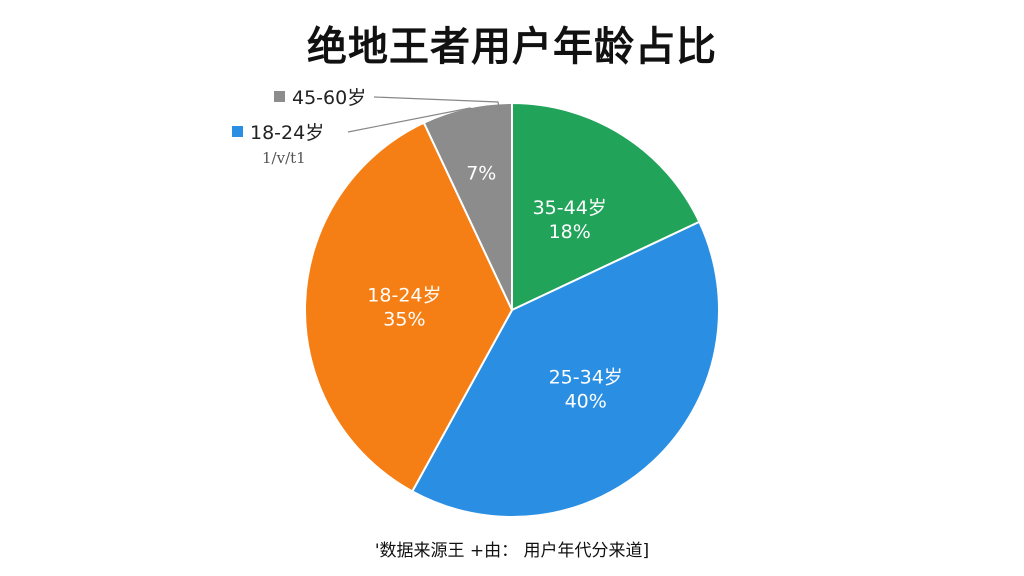 Image resolution: width=1024 pixels, height=576 pixels. Describe the element at coordinates (404, 296) in the screenshot. I see `slice-label-2: 18-24岁` at that location.